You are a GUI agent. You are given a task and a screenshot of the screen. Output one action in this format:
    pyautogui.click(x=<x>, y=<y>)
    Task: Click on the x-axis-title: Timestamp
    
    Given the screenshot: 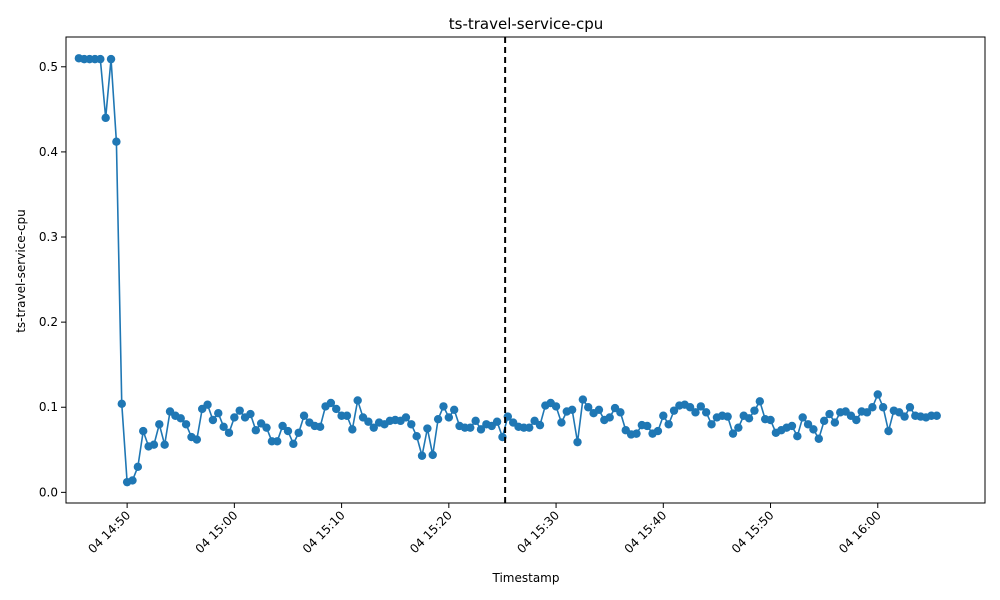 What is the action you would take?
    pyautogui.click(x=526, y=578)
    